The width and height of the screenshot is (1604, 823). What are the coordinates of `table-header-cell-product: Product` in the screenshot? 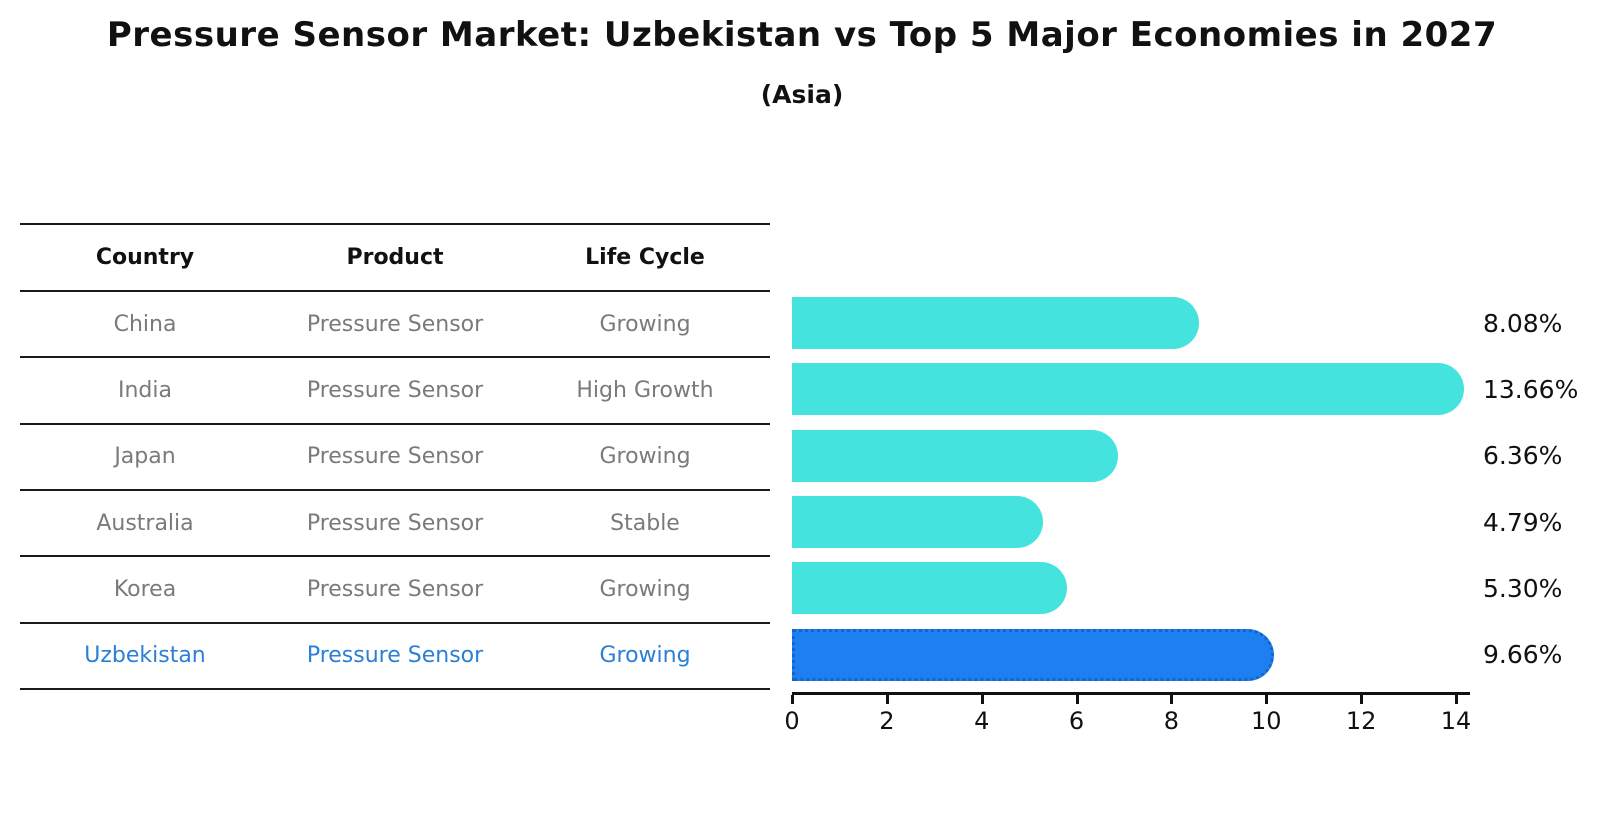 It's located at (395, 257).